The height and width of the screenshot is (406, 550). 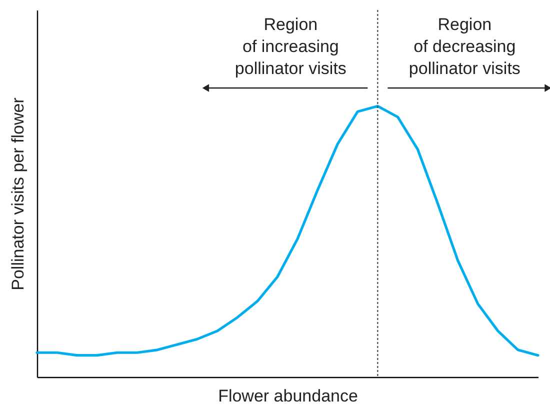 I want to click on text: Region of increasing pollinator visits, so click(x=290, y=46).